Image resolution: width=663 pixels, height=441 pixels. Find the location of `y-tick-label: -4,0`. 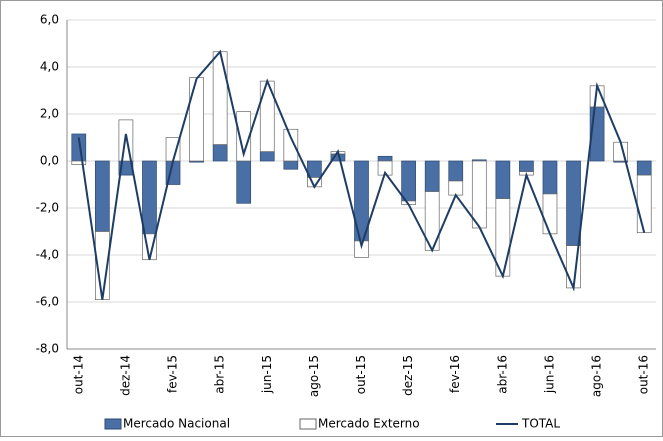

y-tick-label: -4,0 is located at coordinates (47, 255).